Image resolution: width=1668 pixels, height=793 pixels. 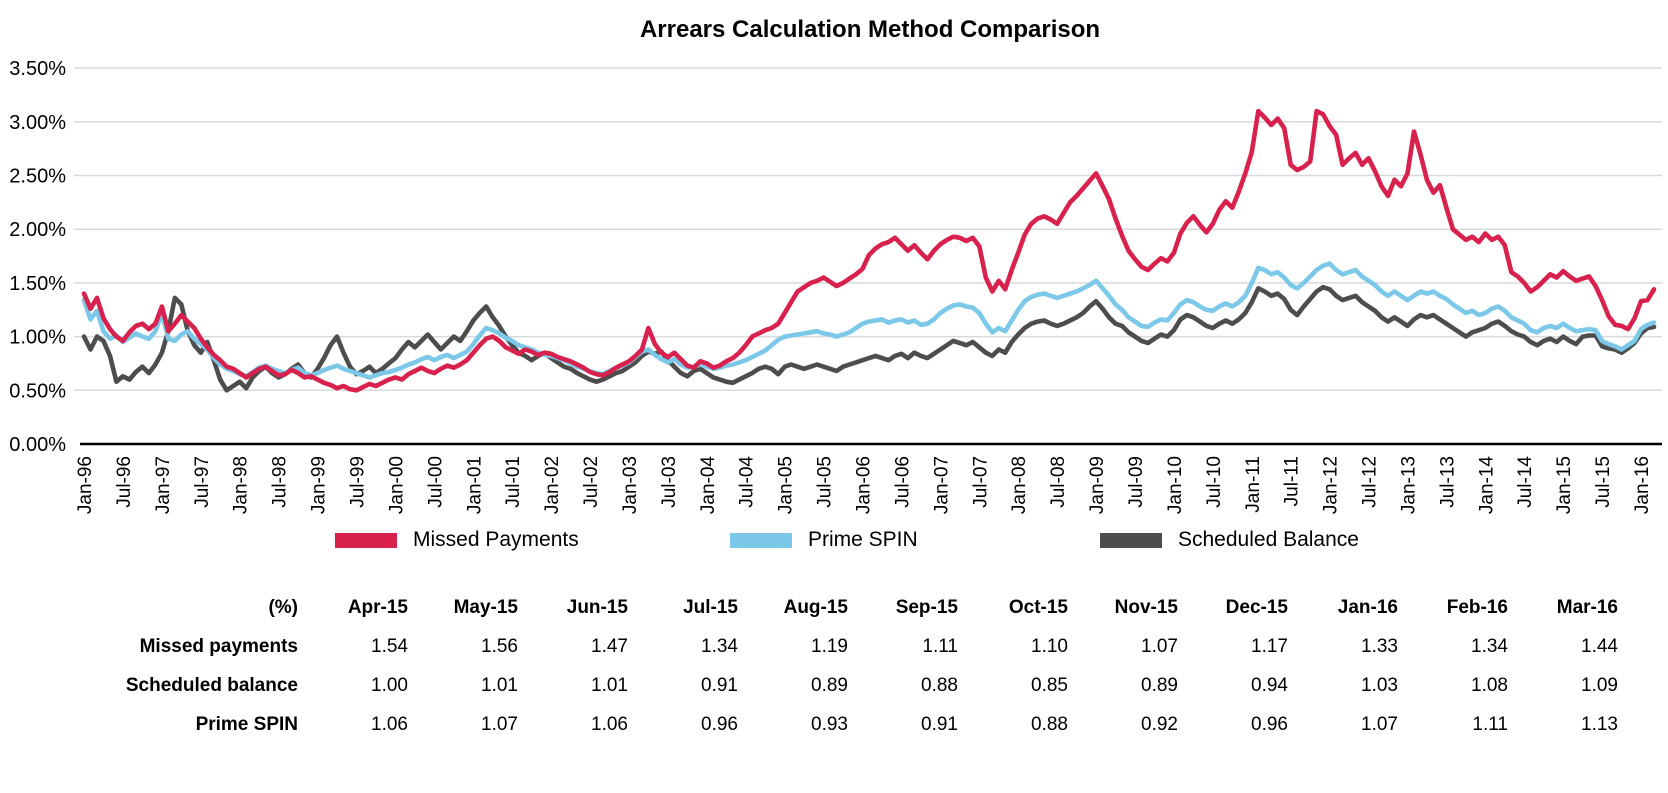 What do you see at coordinates (941, 485) in the screenshot?
I see `x-axis-tick-label: Jan-07` at bounding box center [941, 485].